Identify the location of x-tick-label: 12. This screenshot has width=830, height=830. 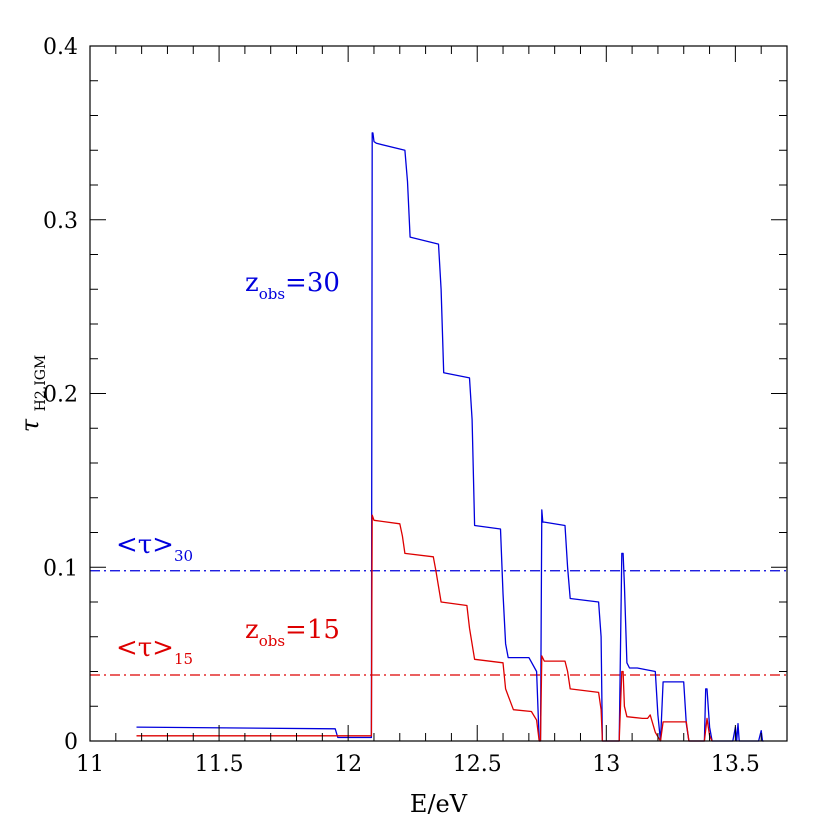
(348, 764).